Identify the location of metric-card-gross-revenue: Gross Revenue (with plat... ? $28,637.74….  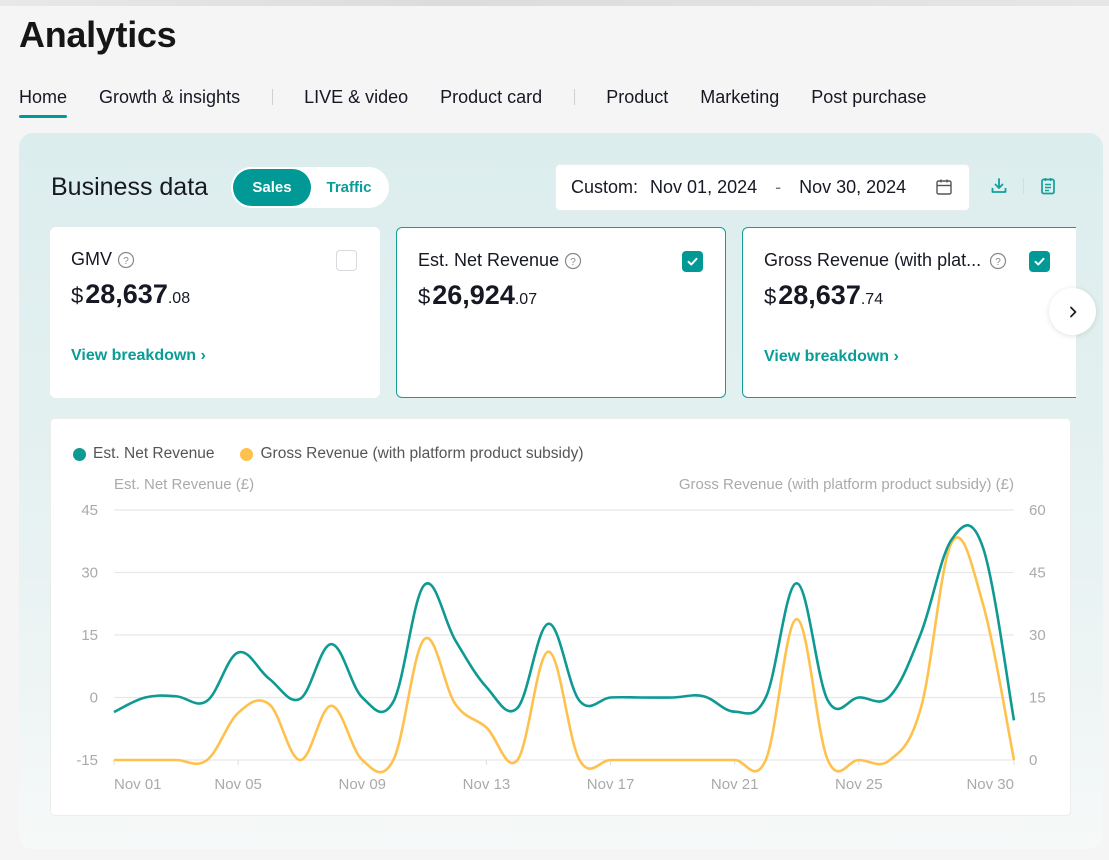
(909, 312).